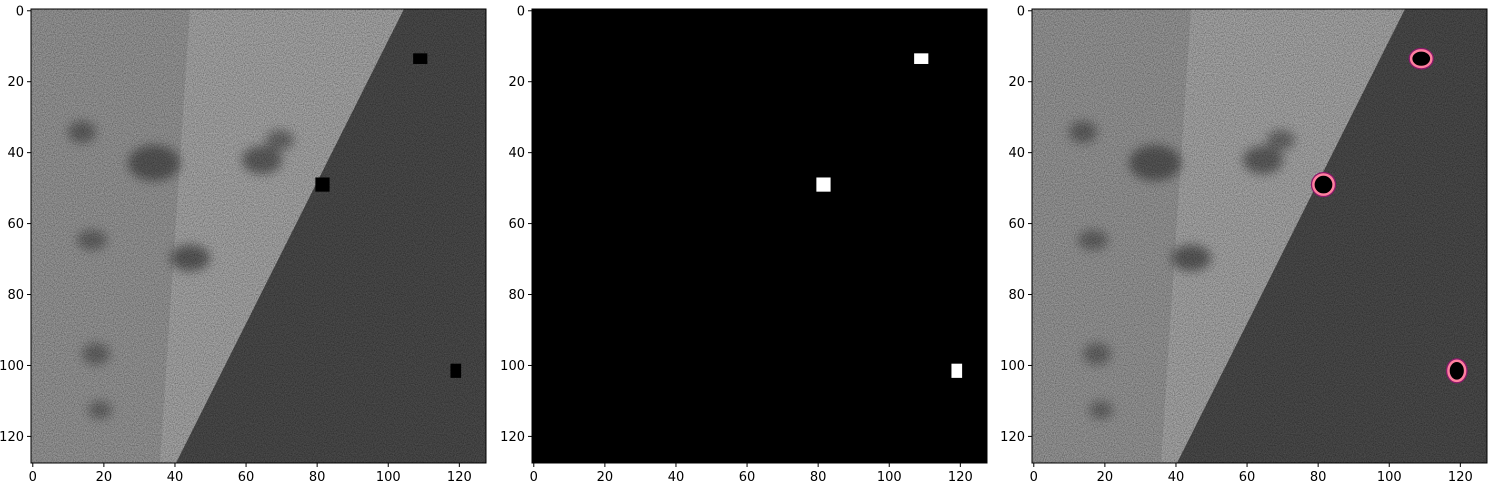 This screenshot has height=490, width=1491. Describe the element at coordinates (889, 215) in the screenshot. I see `white-blobs` at that location.